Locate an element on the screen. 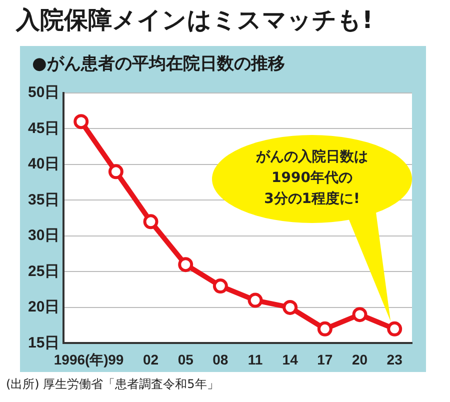 This screenshot has width=450, height=402. x-tick-label: 02 is located at coordinates (150, 359).